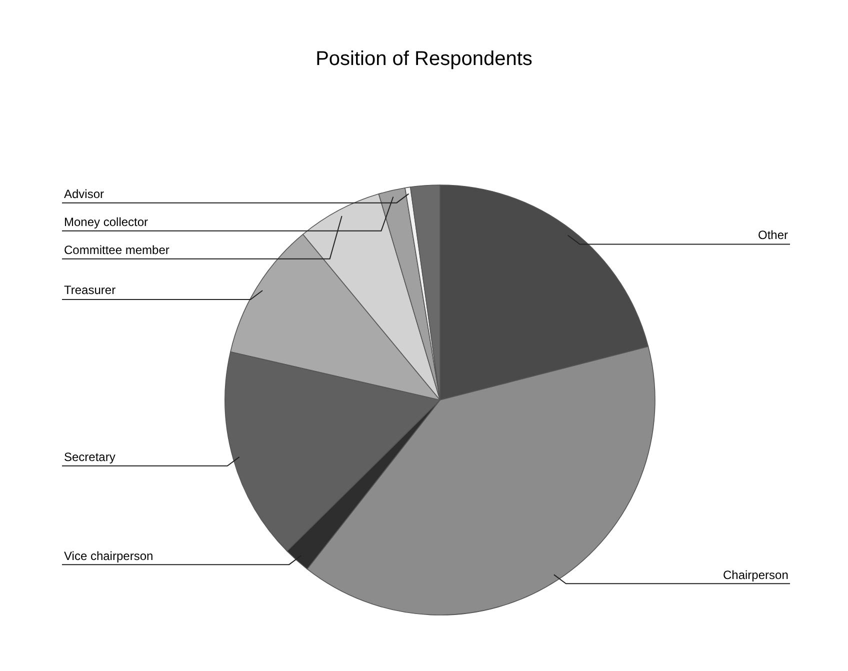 This screenshot has height=671, width=848. Describe the element at coordinates (755, 575) in the screenshot. I see `slice-label: Chairperson` at that location.